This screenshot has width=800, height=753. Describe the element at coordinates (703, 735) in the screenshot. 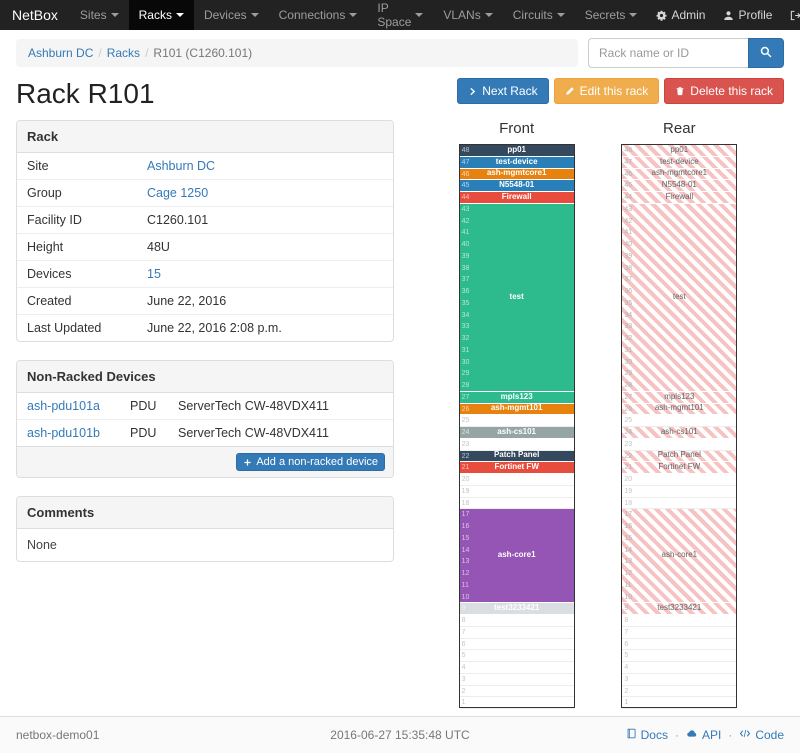

I see `footer-link-api: API` at that location.